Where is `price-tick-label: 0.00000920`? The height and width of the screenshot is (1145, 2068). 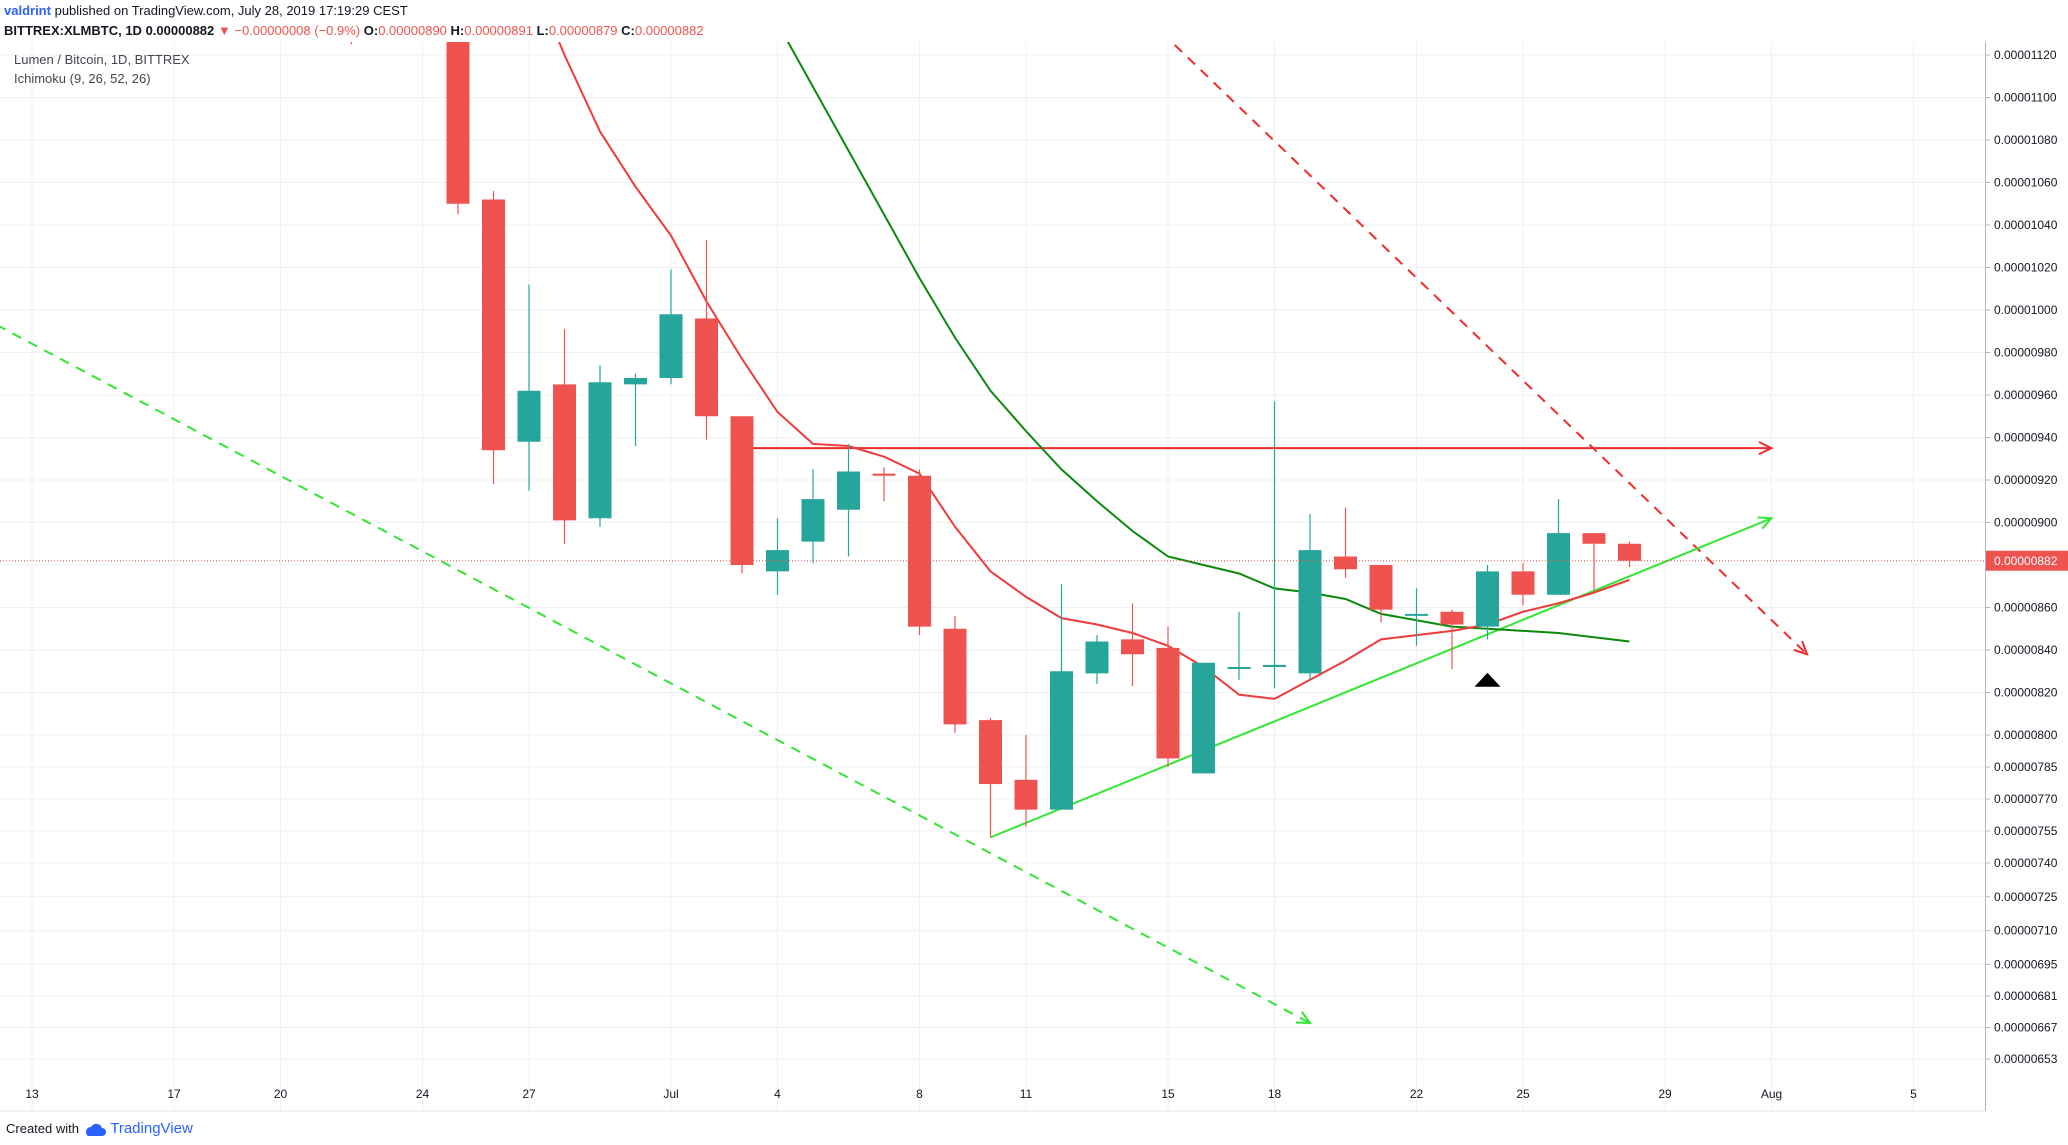
price-tick-label: 0.00000920 is located at coordinates (2026, 480).